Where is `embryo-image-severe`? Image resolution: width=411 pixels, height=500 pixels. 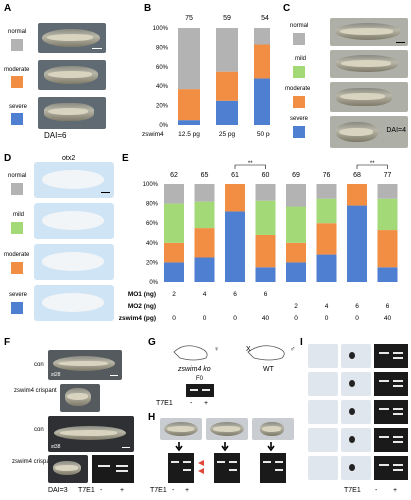
embryo-image-severe is located at coordinates (72, 113).